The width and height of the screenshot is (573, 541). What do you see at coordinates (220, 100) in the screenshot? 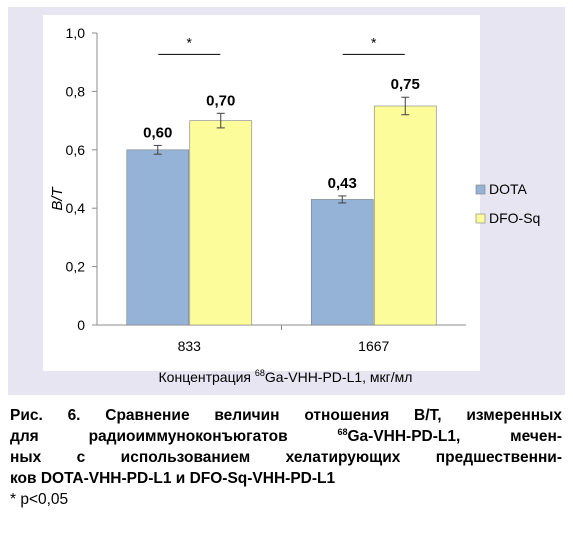
I see `data-label: 0,70` at bounding box center [220, 100].